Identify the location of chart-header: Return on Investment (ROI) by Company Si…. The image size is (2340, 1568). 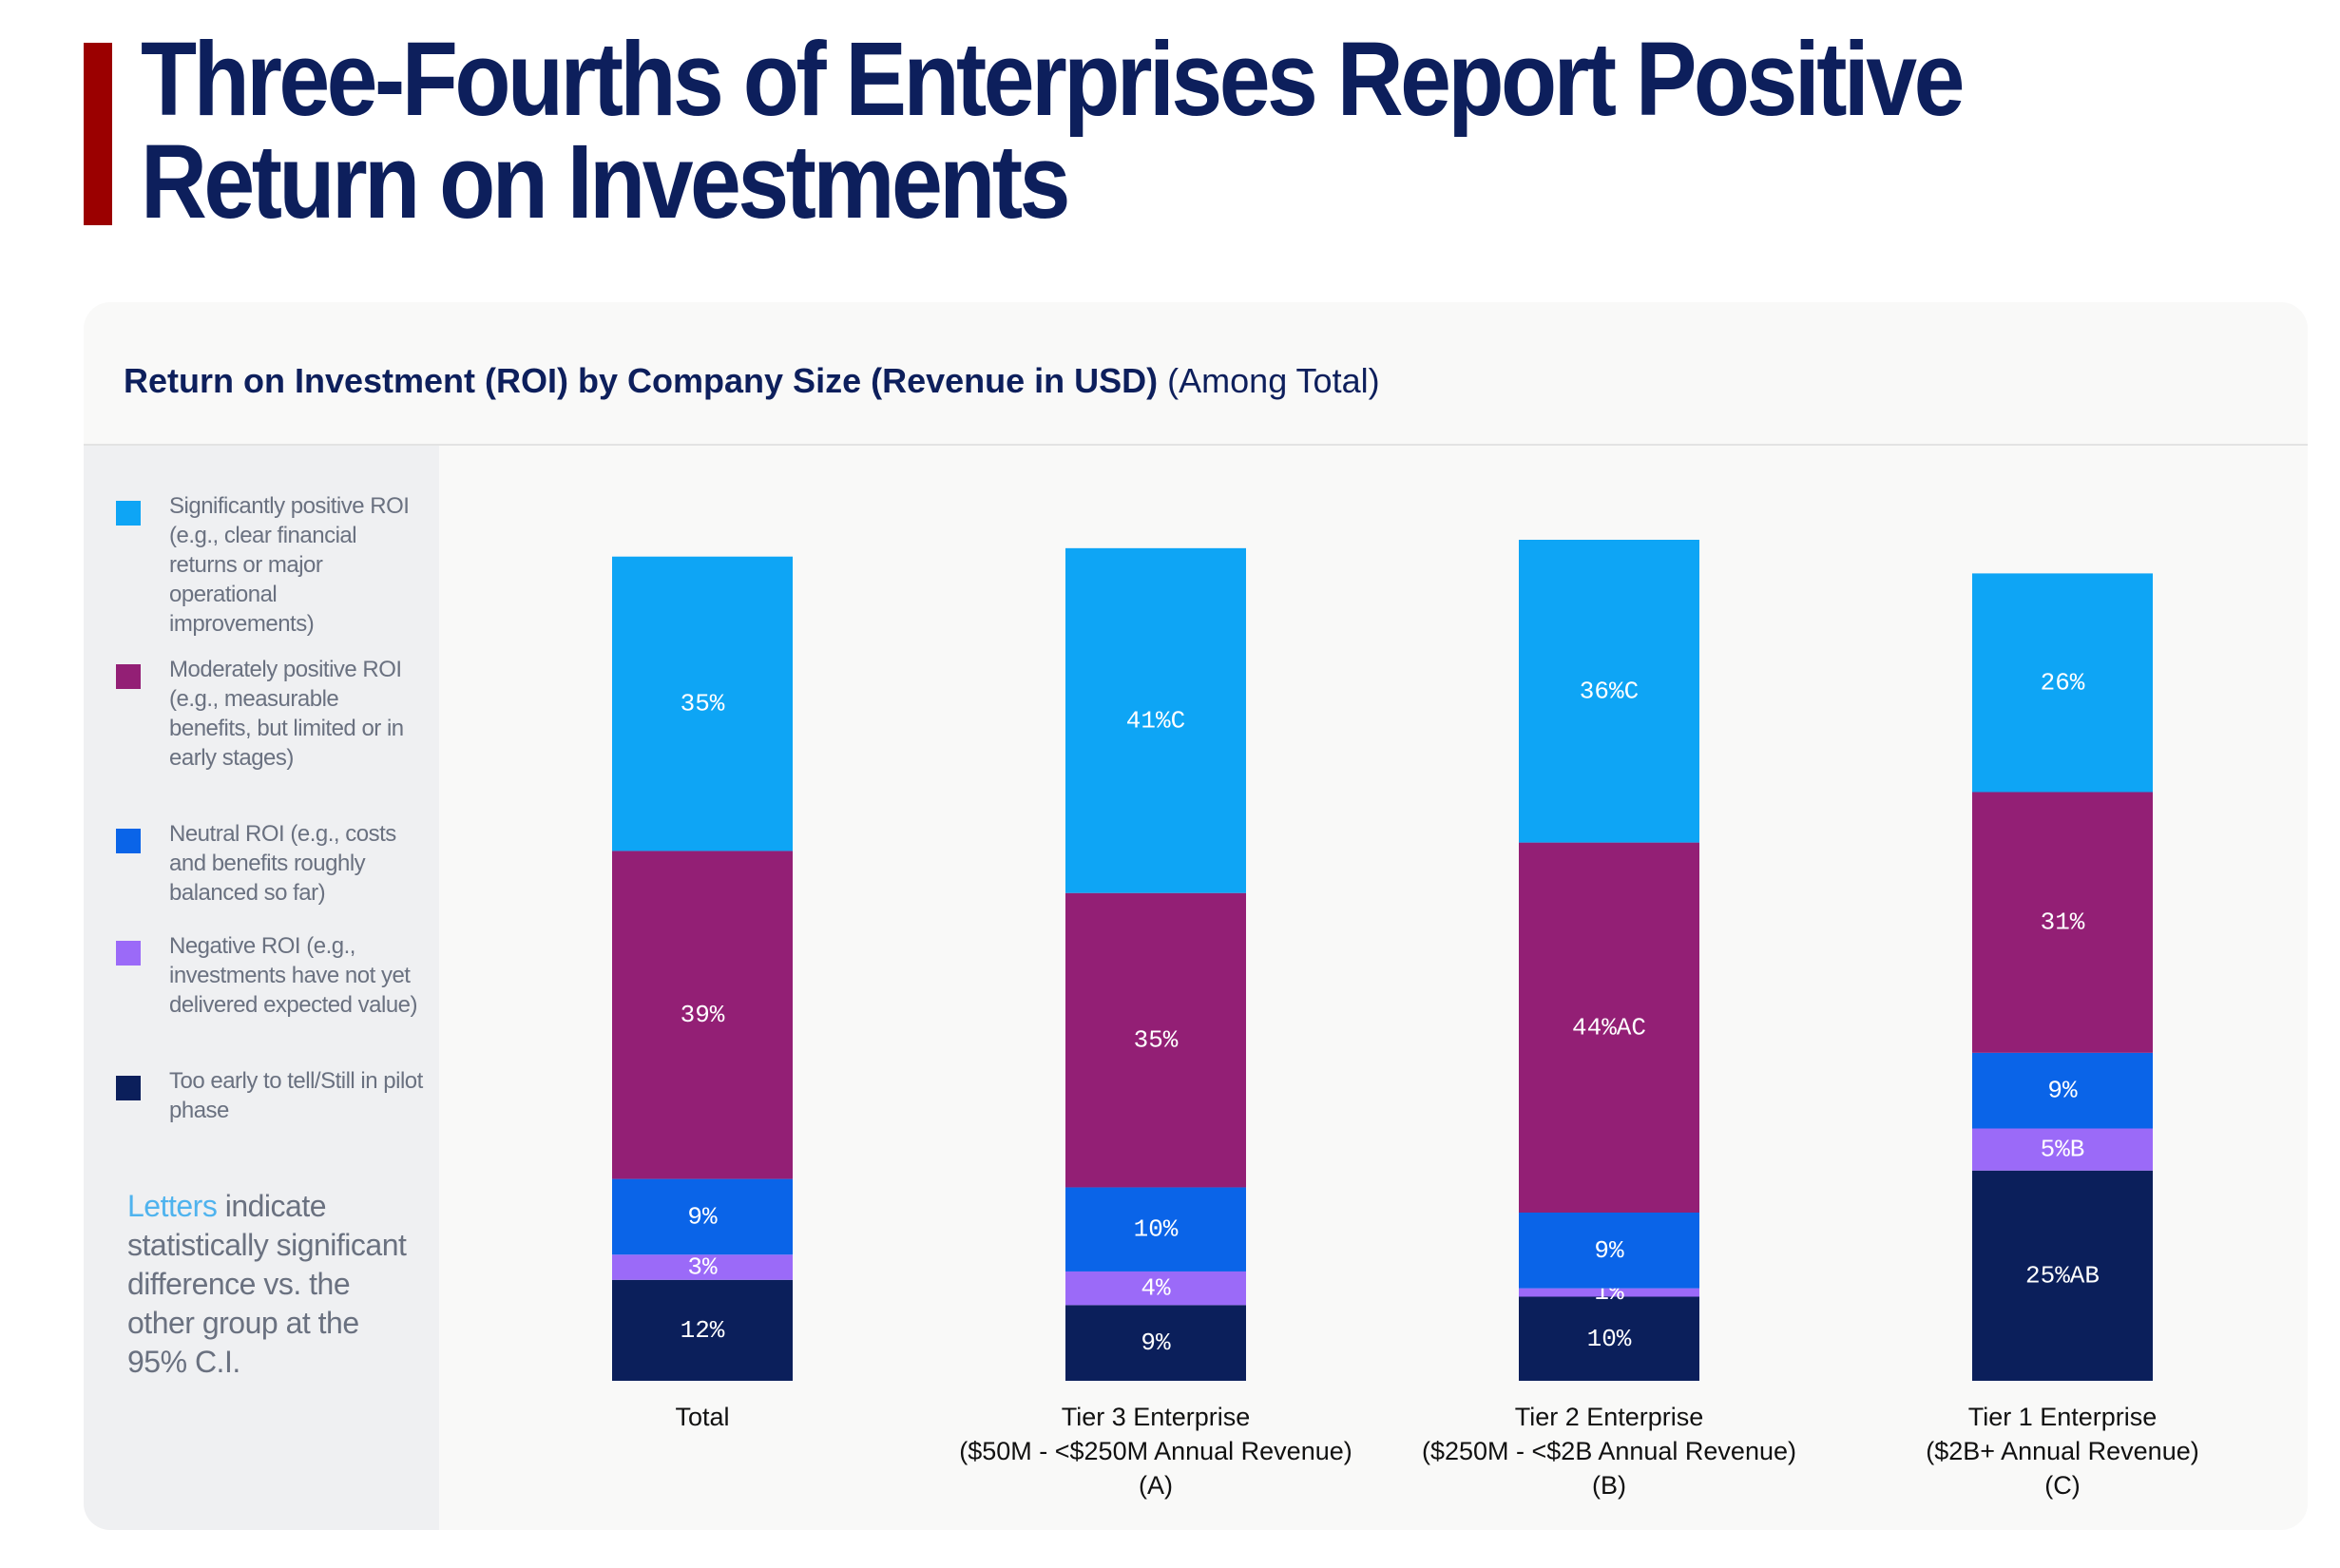
(1196, 374).